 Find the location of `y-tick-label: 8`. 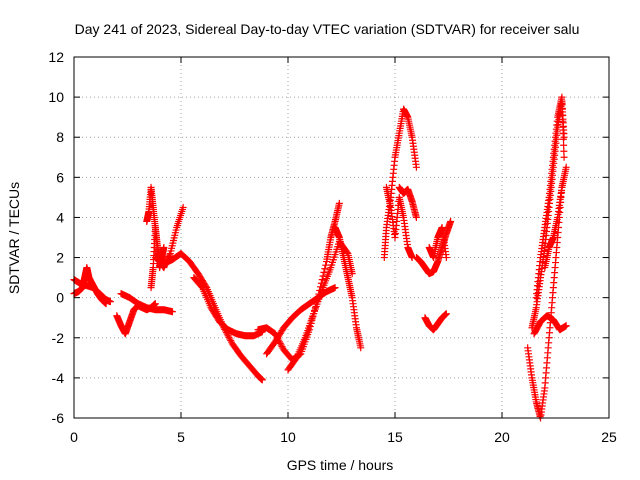

y-tick-label: 8 is located at coordinates (60, 137).